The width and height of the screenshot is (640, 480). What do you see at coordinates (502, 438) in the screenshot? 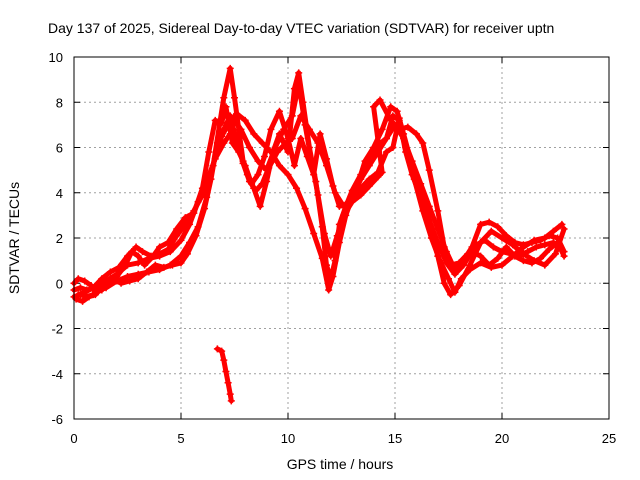
I see `x-tick-label: 20` at bounding box center [502, 438].